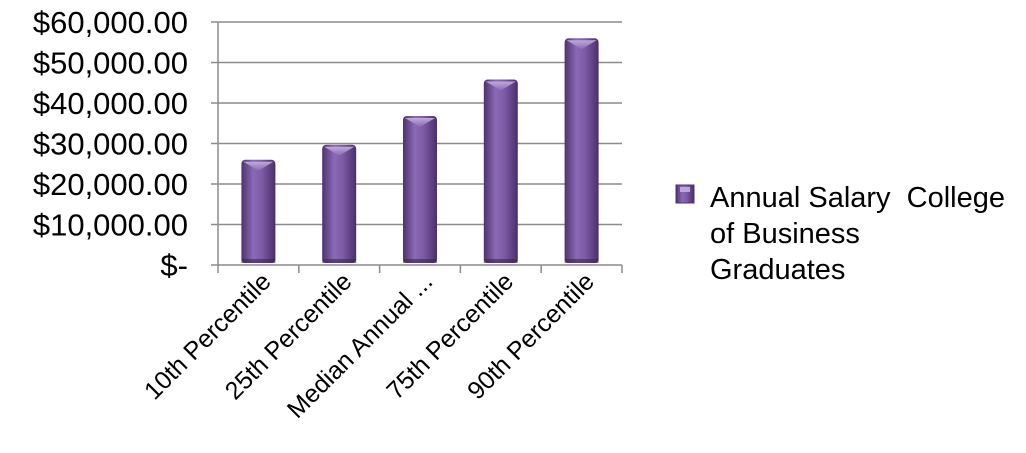 This screenshot has height=453, width=1026. What do you see at coordinates (685, 189) in the screenshot?
I see `legend-swatch-highlight` at bounding box center [685, 189].